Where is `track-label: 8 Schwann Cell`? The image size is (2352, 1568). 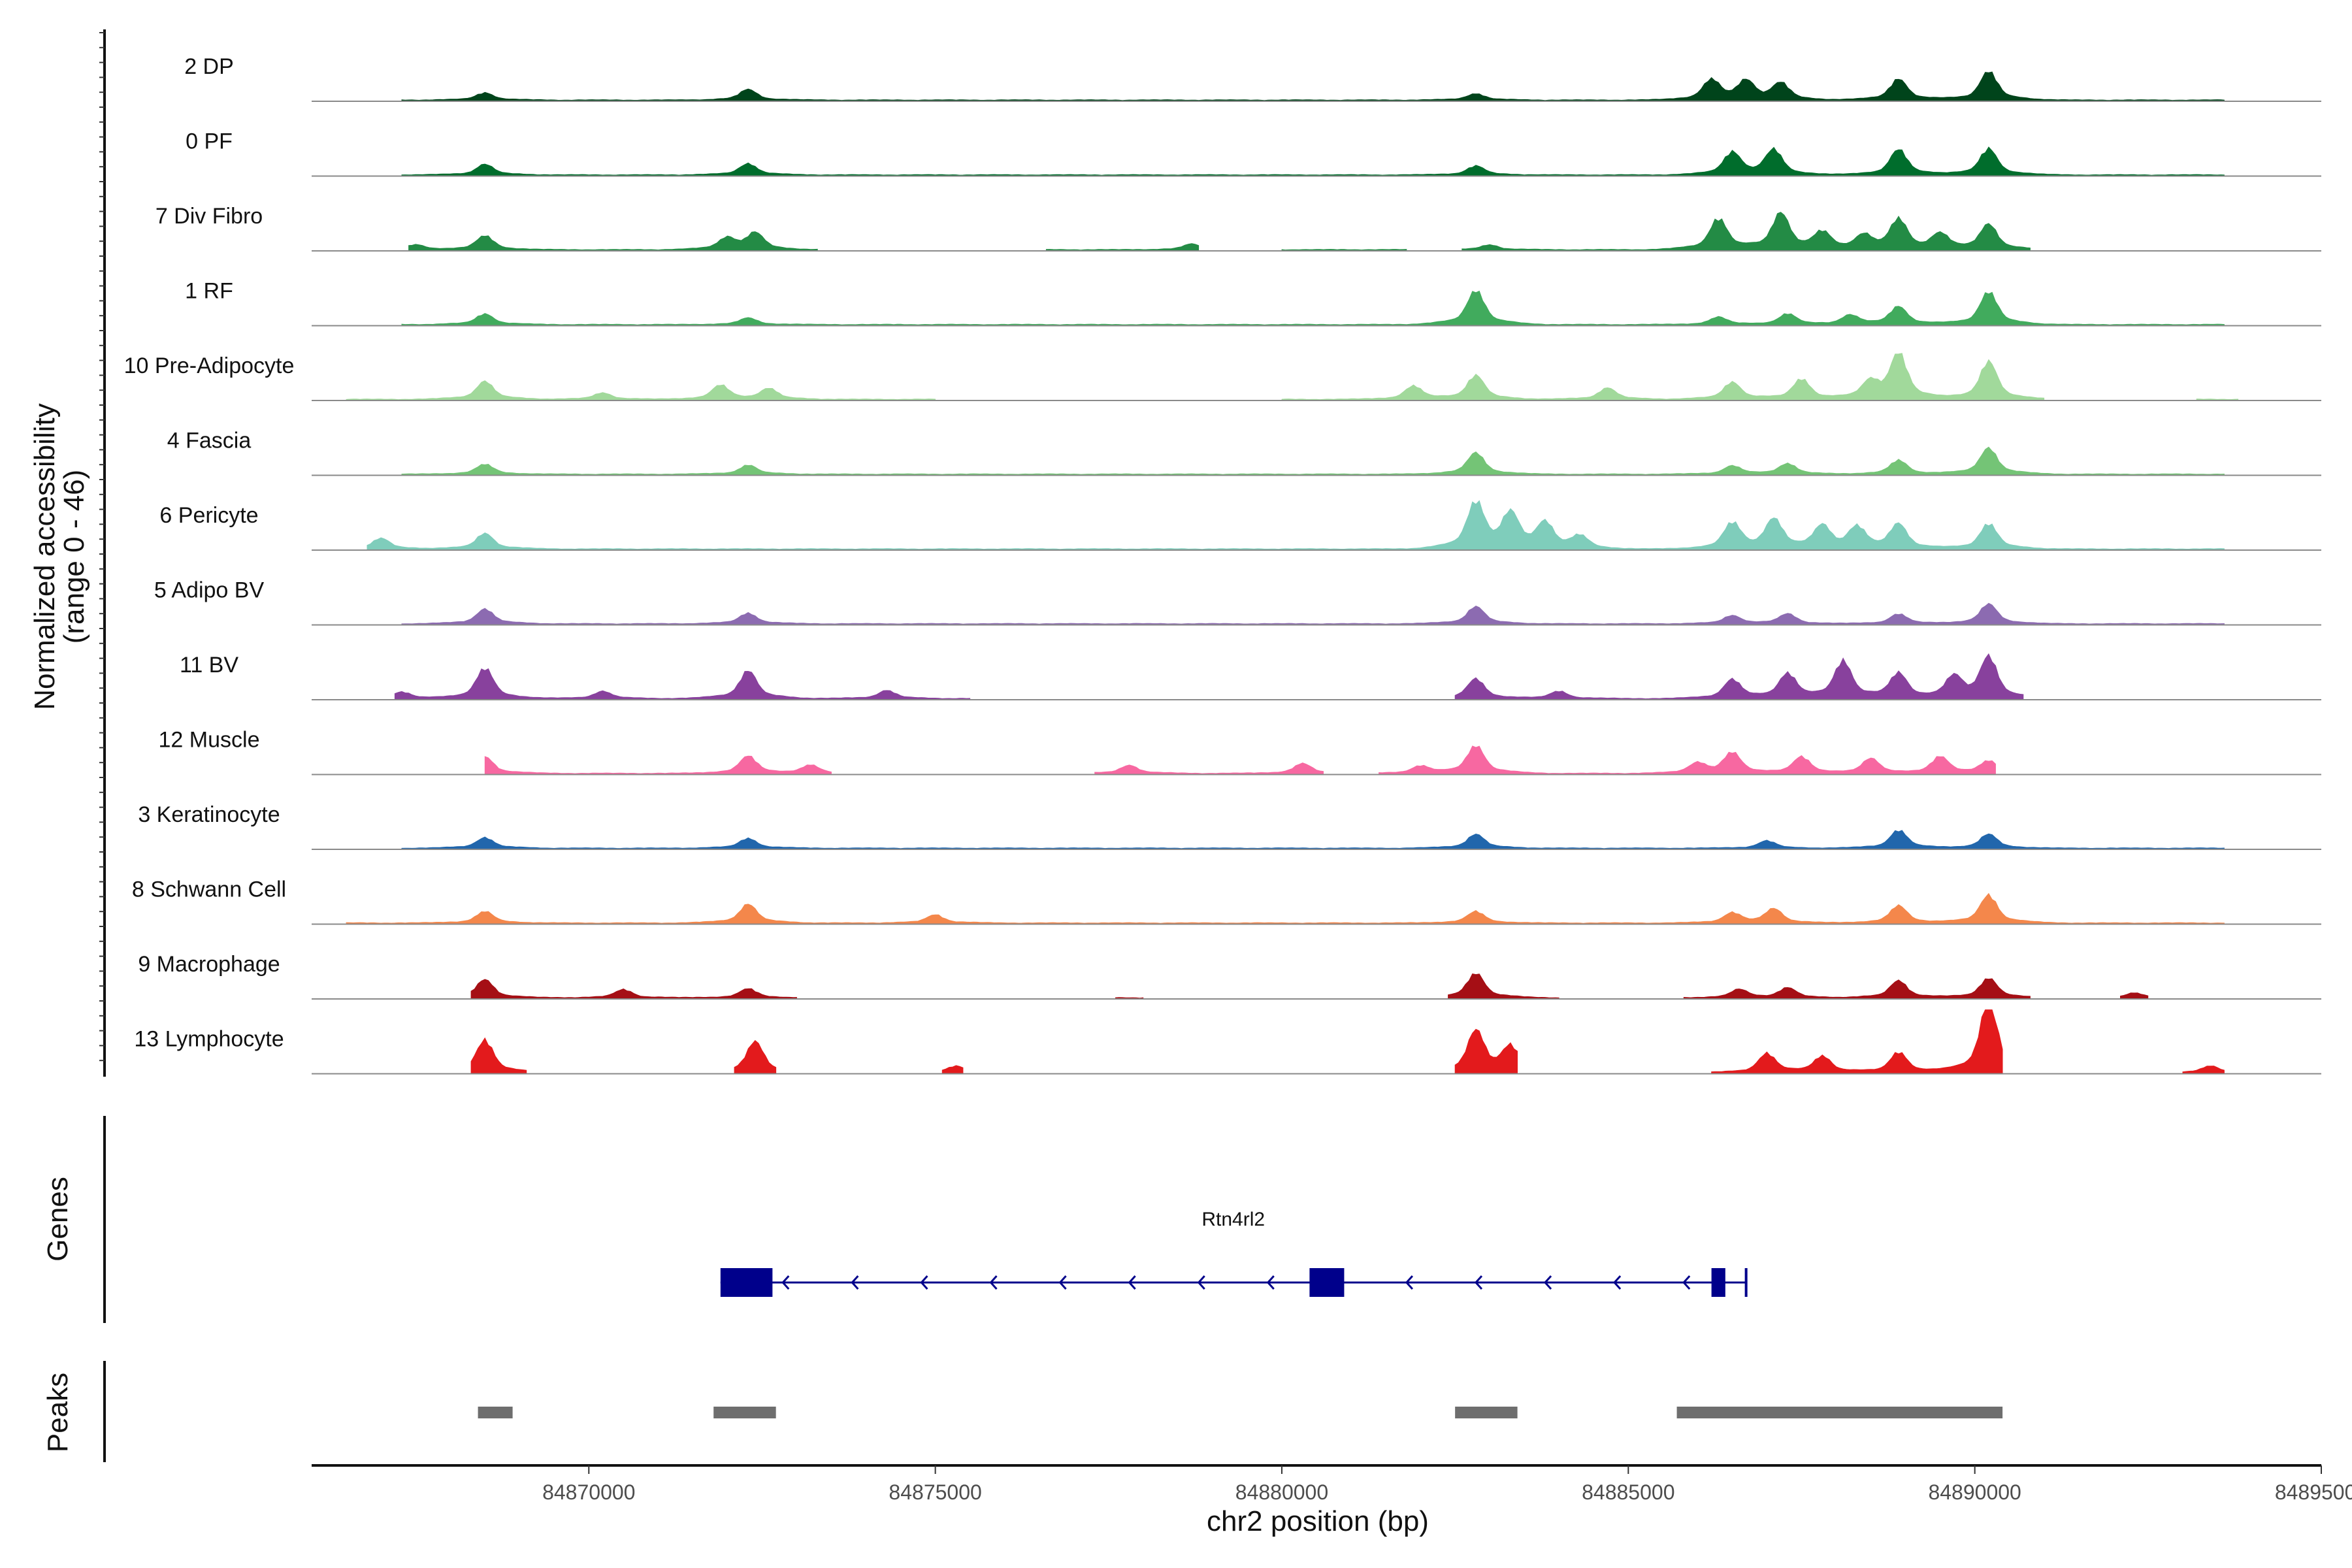 track-label: 8 Schwann Cell is located at coordinates (209, 889).